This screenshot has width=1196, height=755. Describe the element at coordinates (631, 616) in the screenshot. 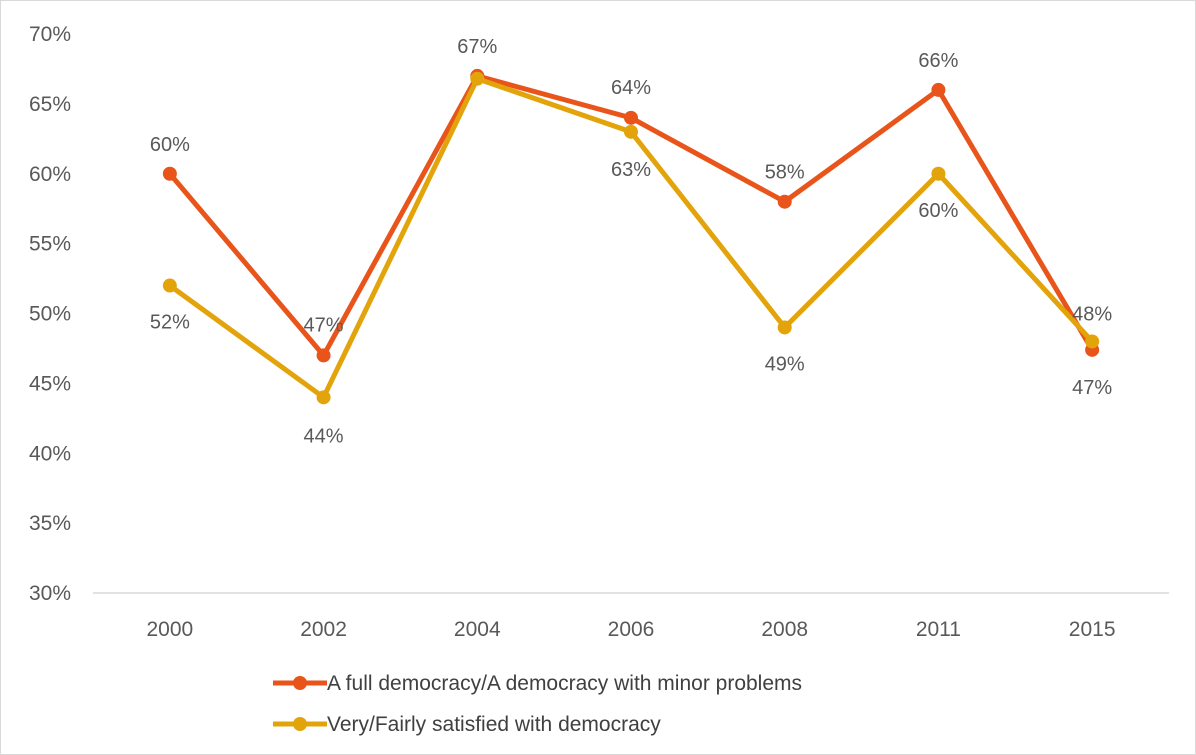

I see `x-axis: 2000 2002 2004 2006 2008 2011 2015` at that location.